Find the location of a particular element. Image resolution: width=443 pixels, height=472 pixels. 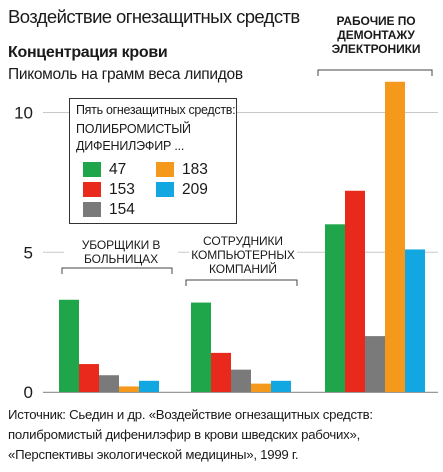

legend-heading: Пять огнезащитных средств: is located at coordinates (156, 110).